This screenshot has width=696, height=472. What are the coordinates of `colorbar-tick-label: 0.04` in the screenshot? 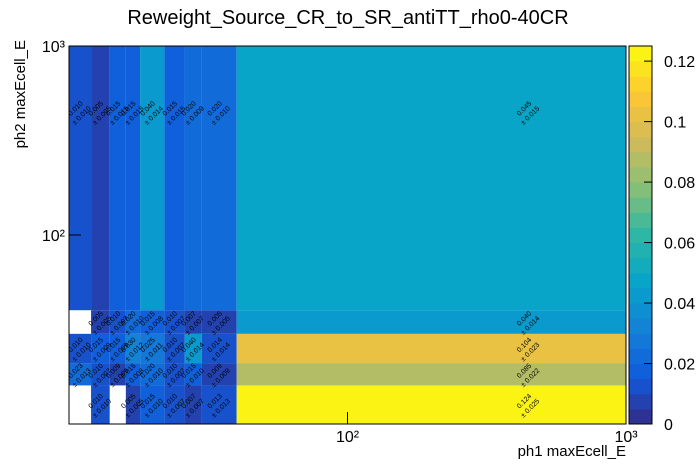 It's located at (679, 304).